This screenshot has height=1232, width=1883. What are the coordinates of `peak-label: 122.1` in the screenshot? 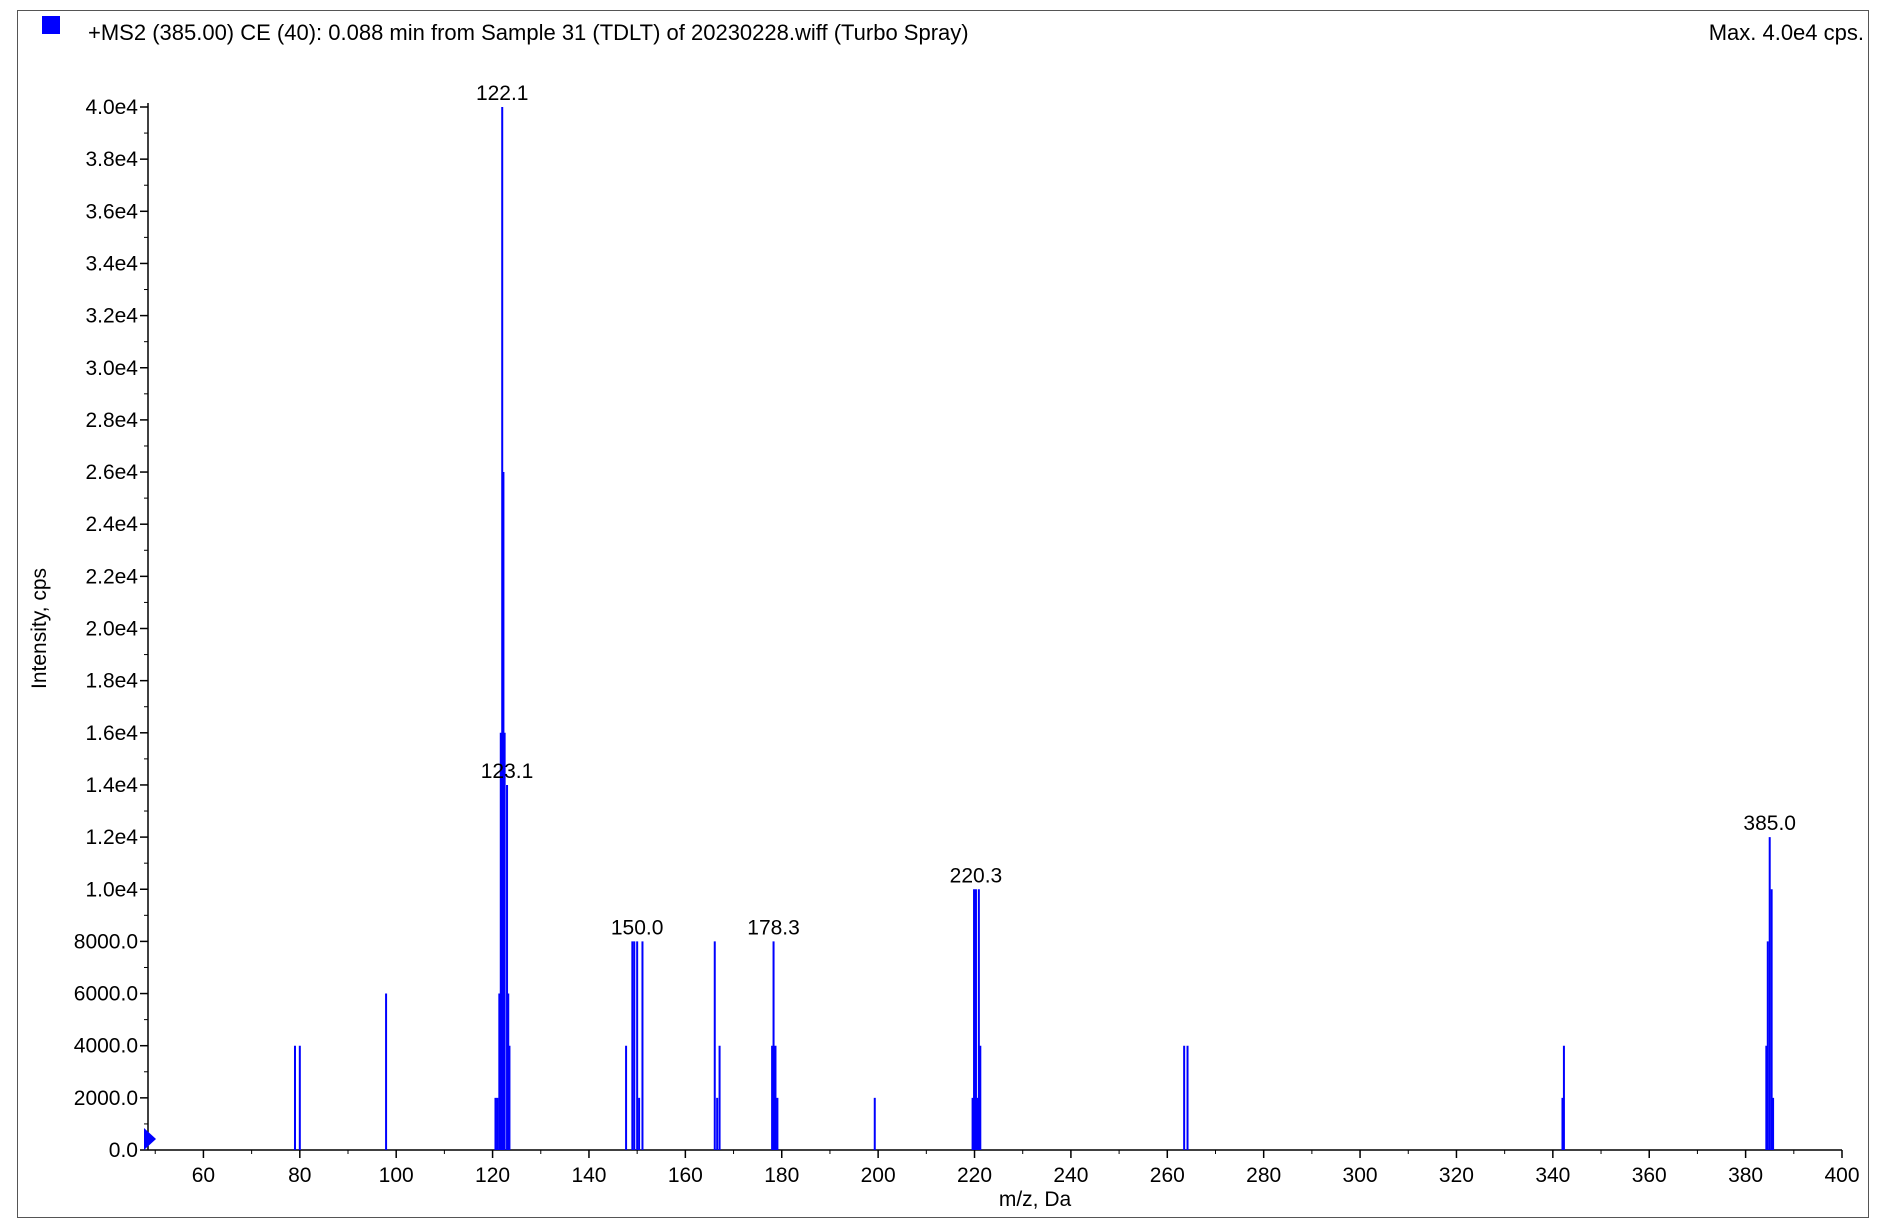 It's located at (502, 93).